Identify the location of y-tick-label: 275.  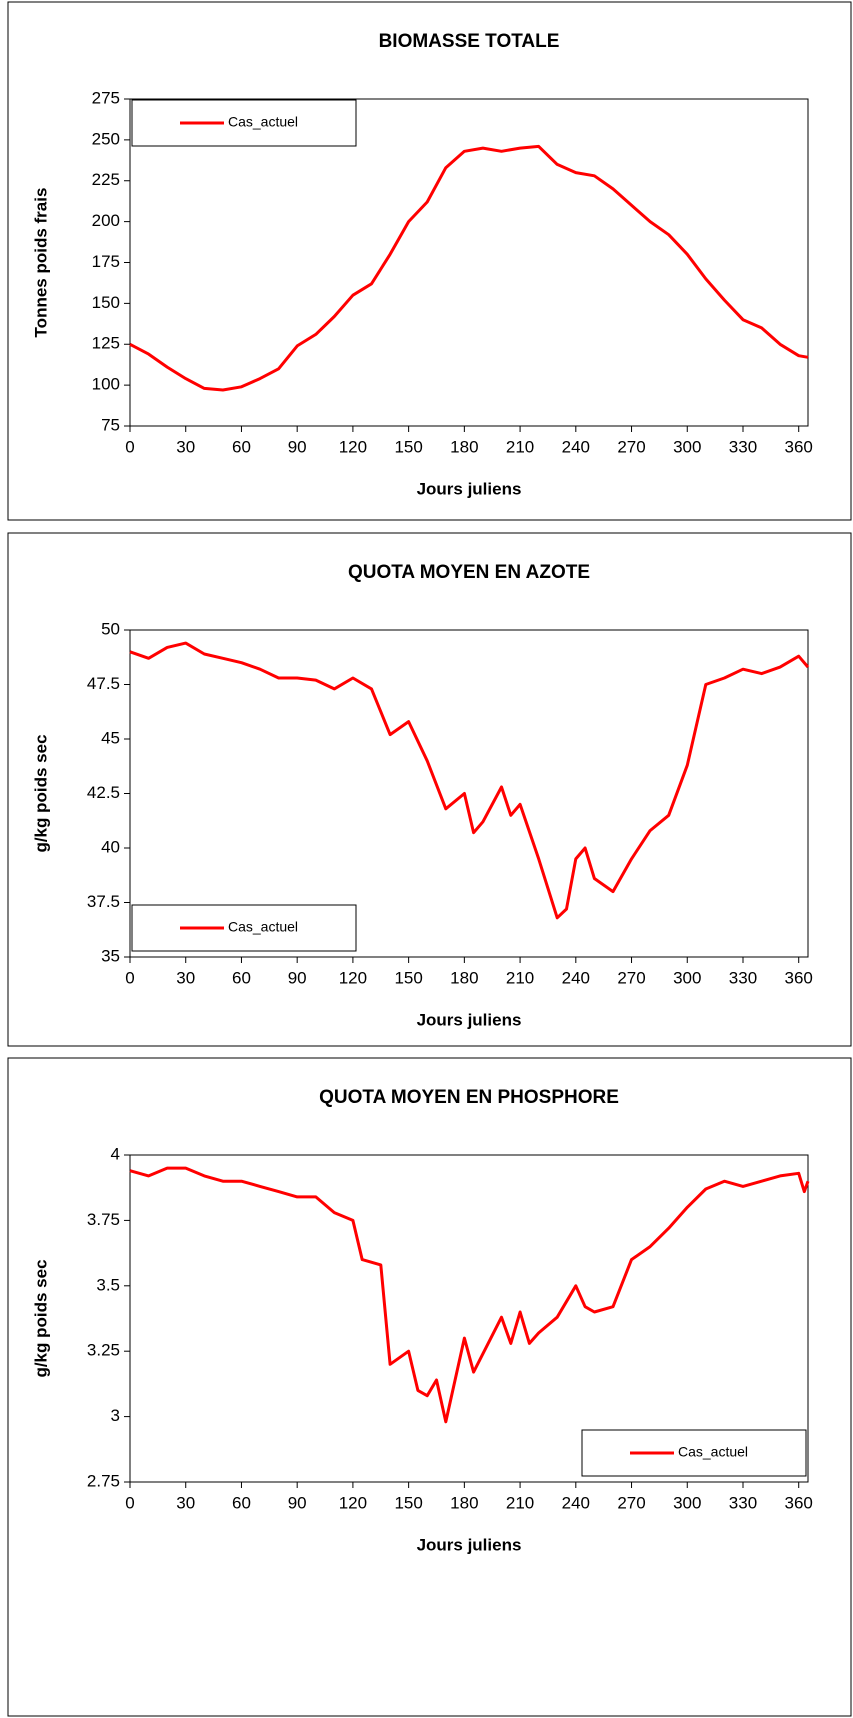
(106, 97).